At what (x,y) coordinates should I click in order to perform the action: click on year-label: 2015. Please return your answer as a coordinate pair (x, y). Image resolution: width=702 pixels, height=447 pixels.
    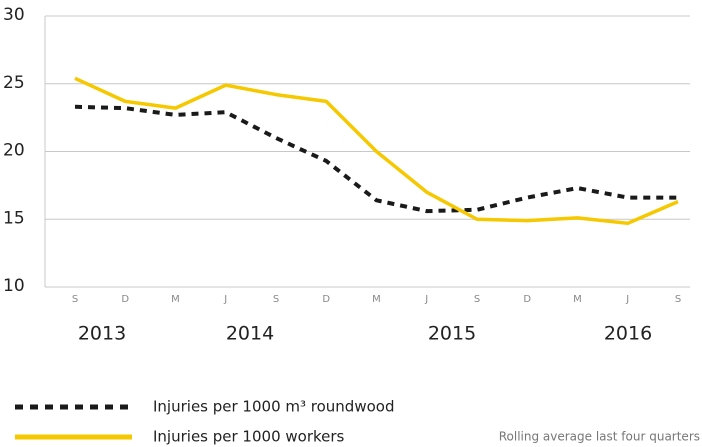
    Looking at the image, I should click on (452, 334).